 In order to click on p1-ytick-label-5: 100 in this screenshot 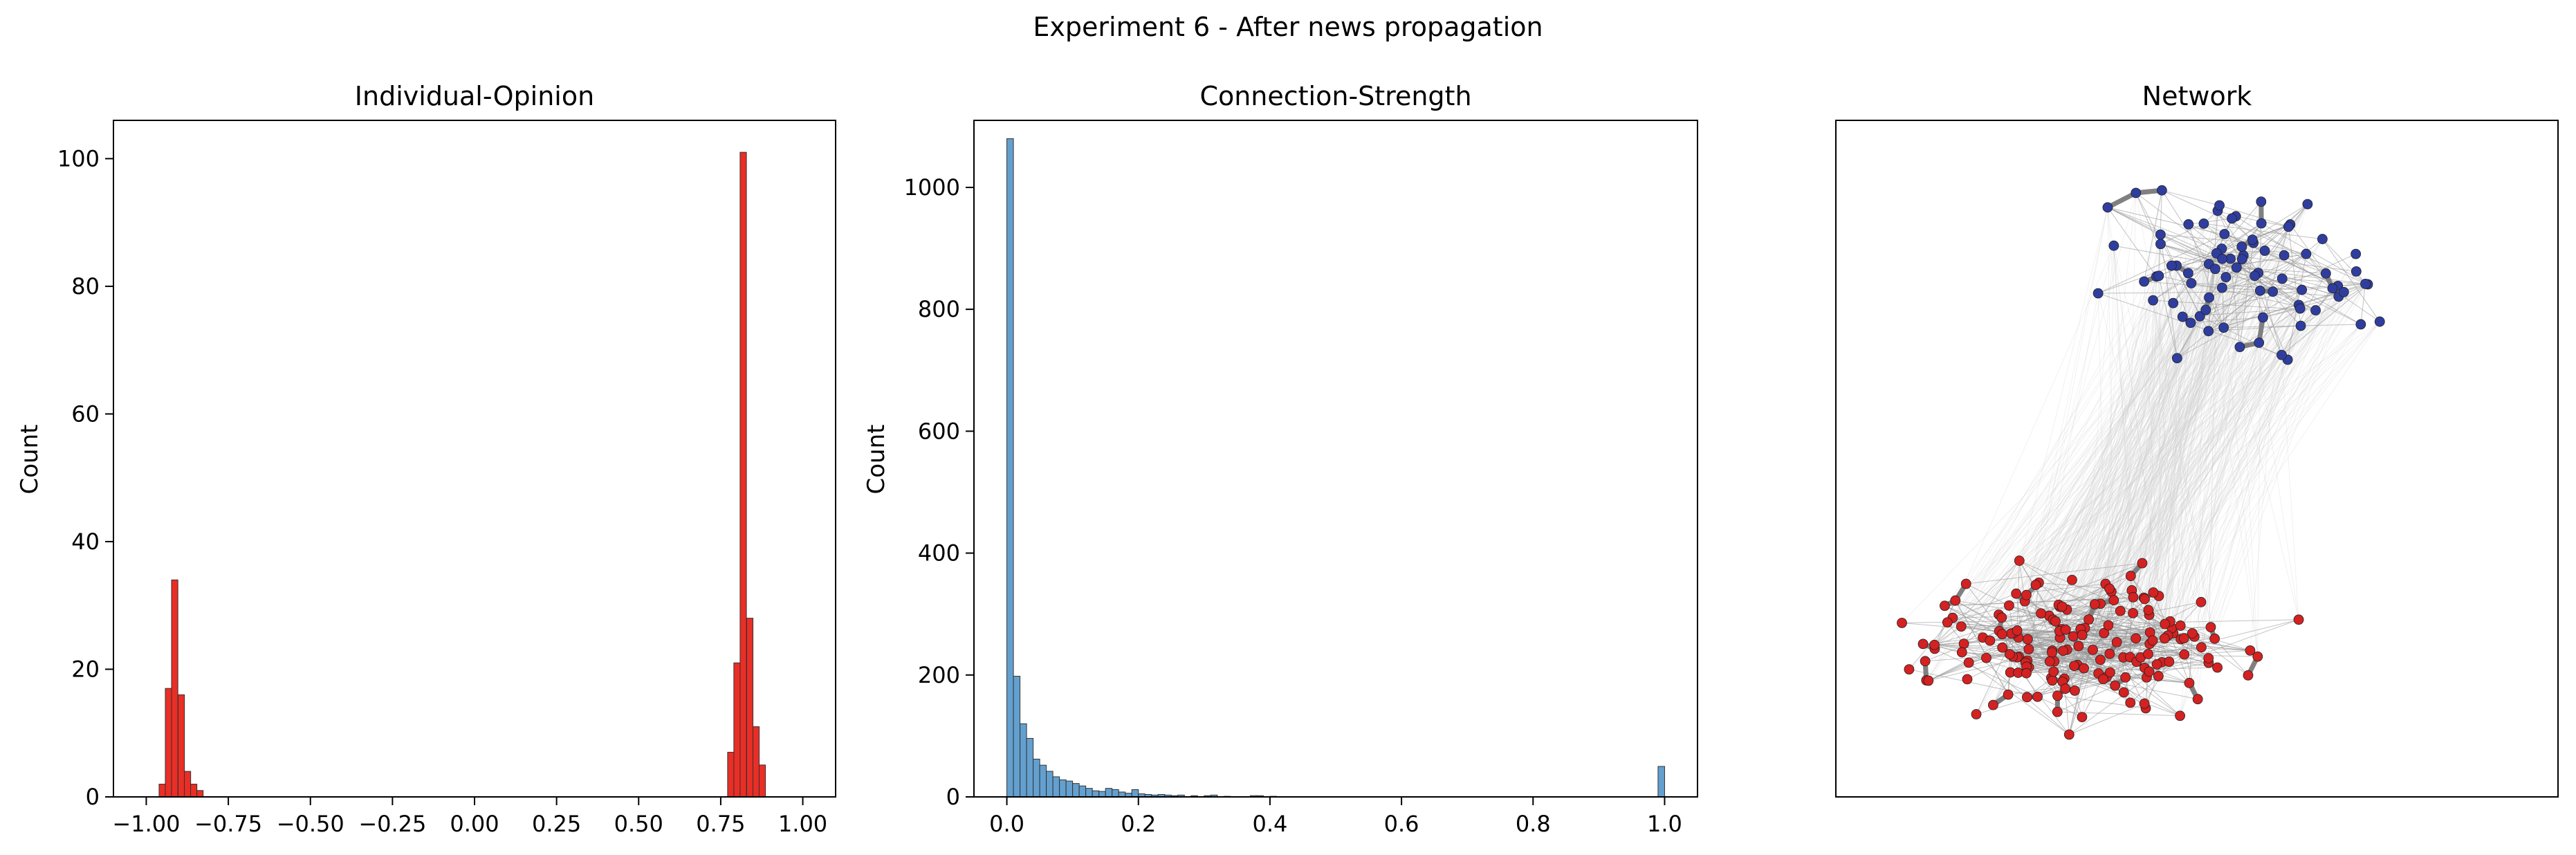, I will do `click(78, 159)`.